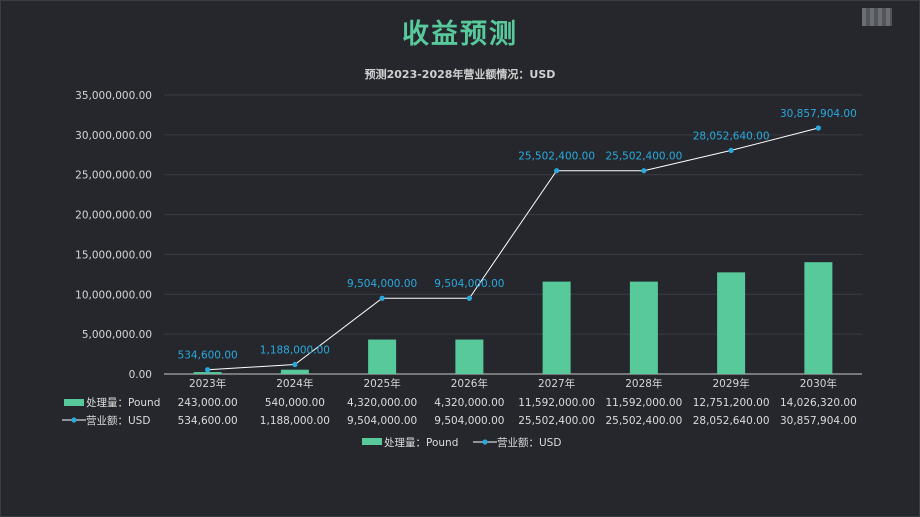 The image size is (920, 517). I want to click on legend-label-bar: 处理量：Pound, so click(421, 443).